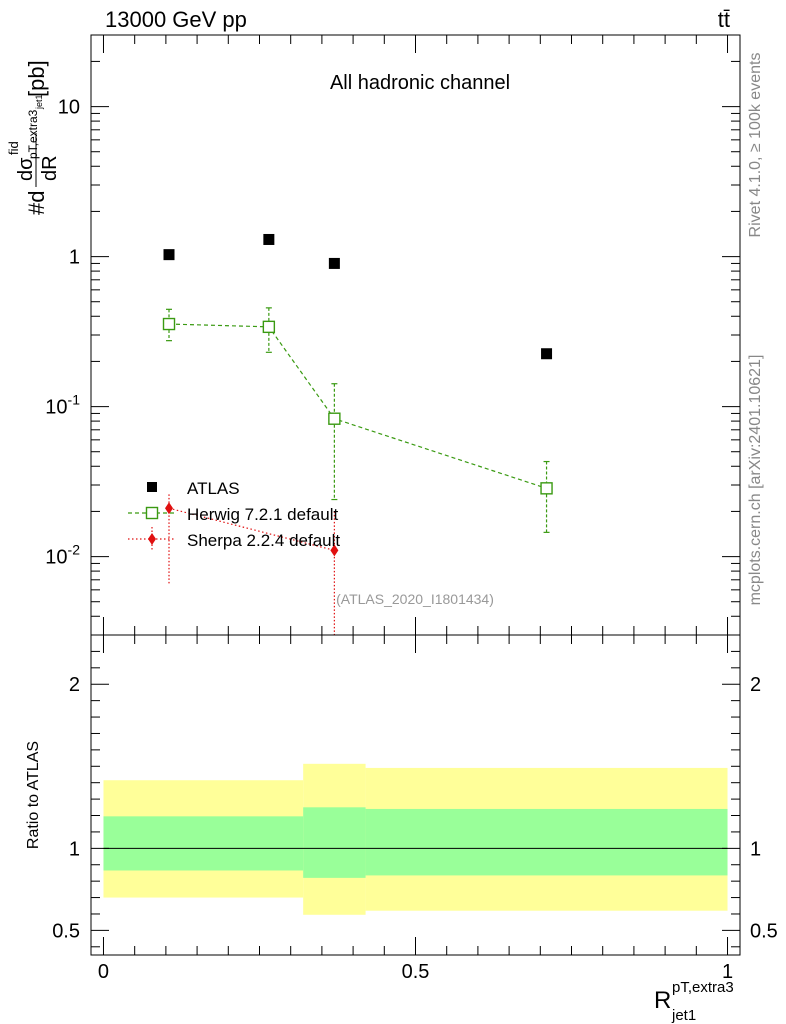  I want to click on x-tick-label: 0.5, so click(416, 972).